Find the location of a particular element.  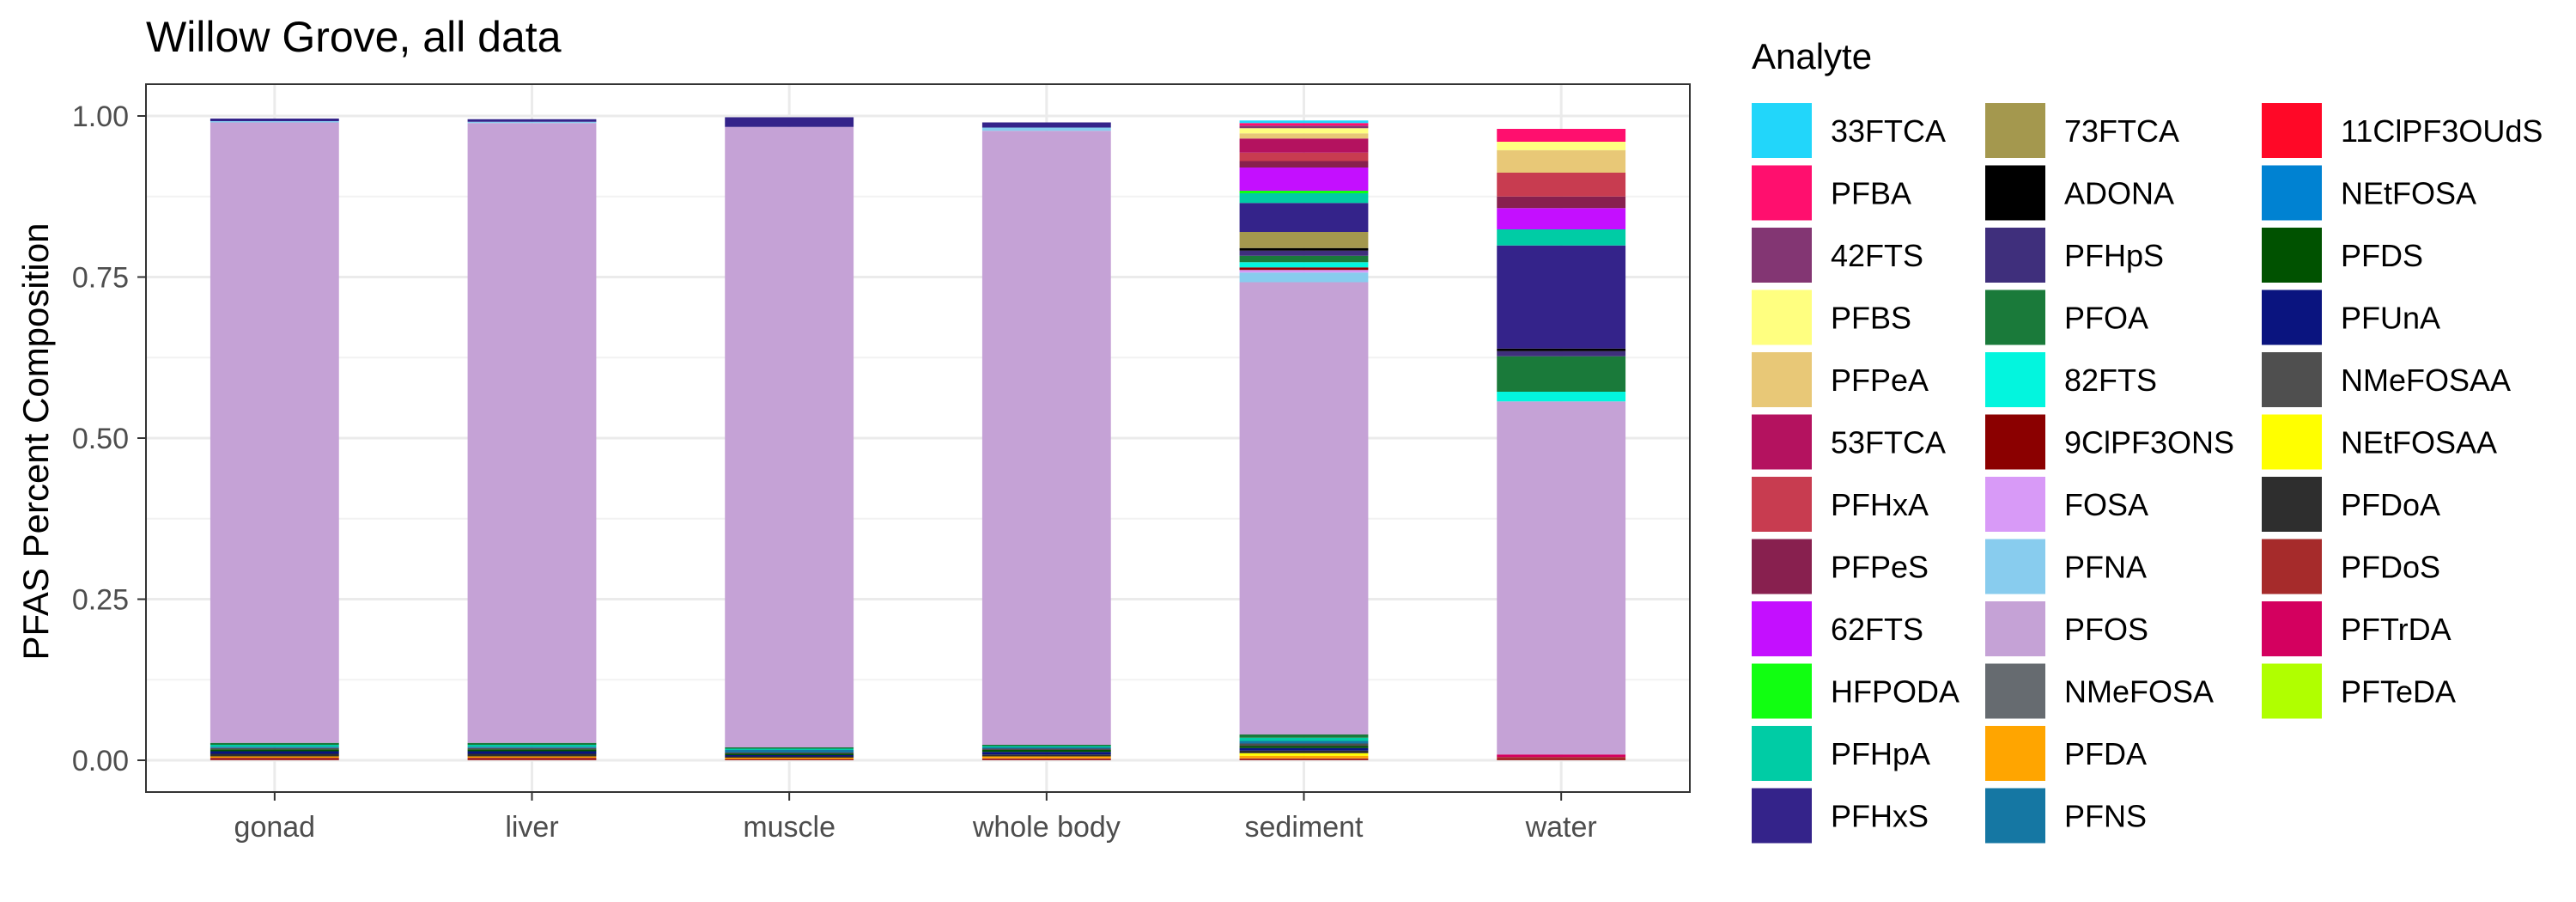

legend-item: PFDoA is located at coordinates (2351, 504).